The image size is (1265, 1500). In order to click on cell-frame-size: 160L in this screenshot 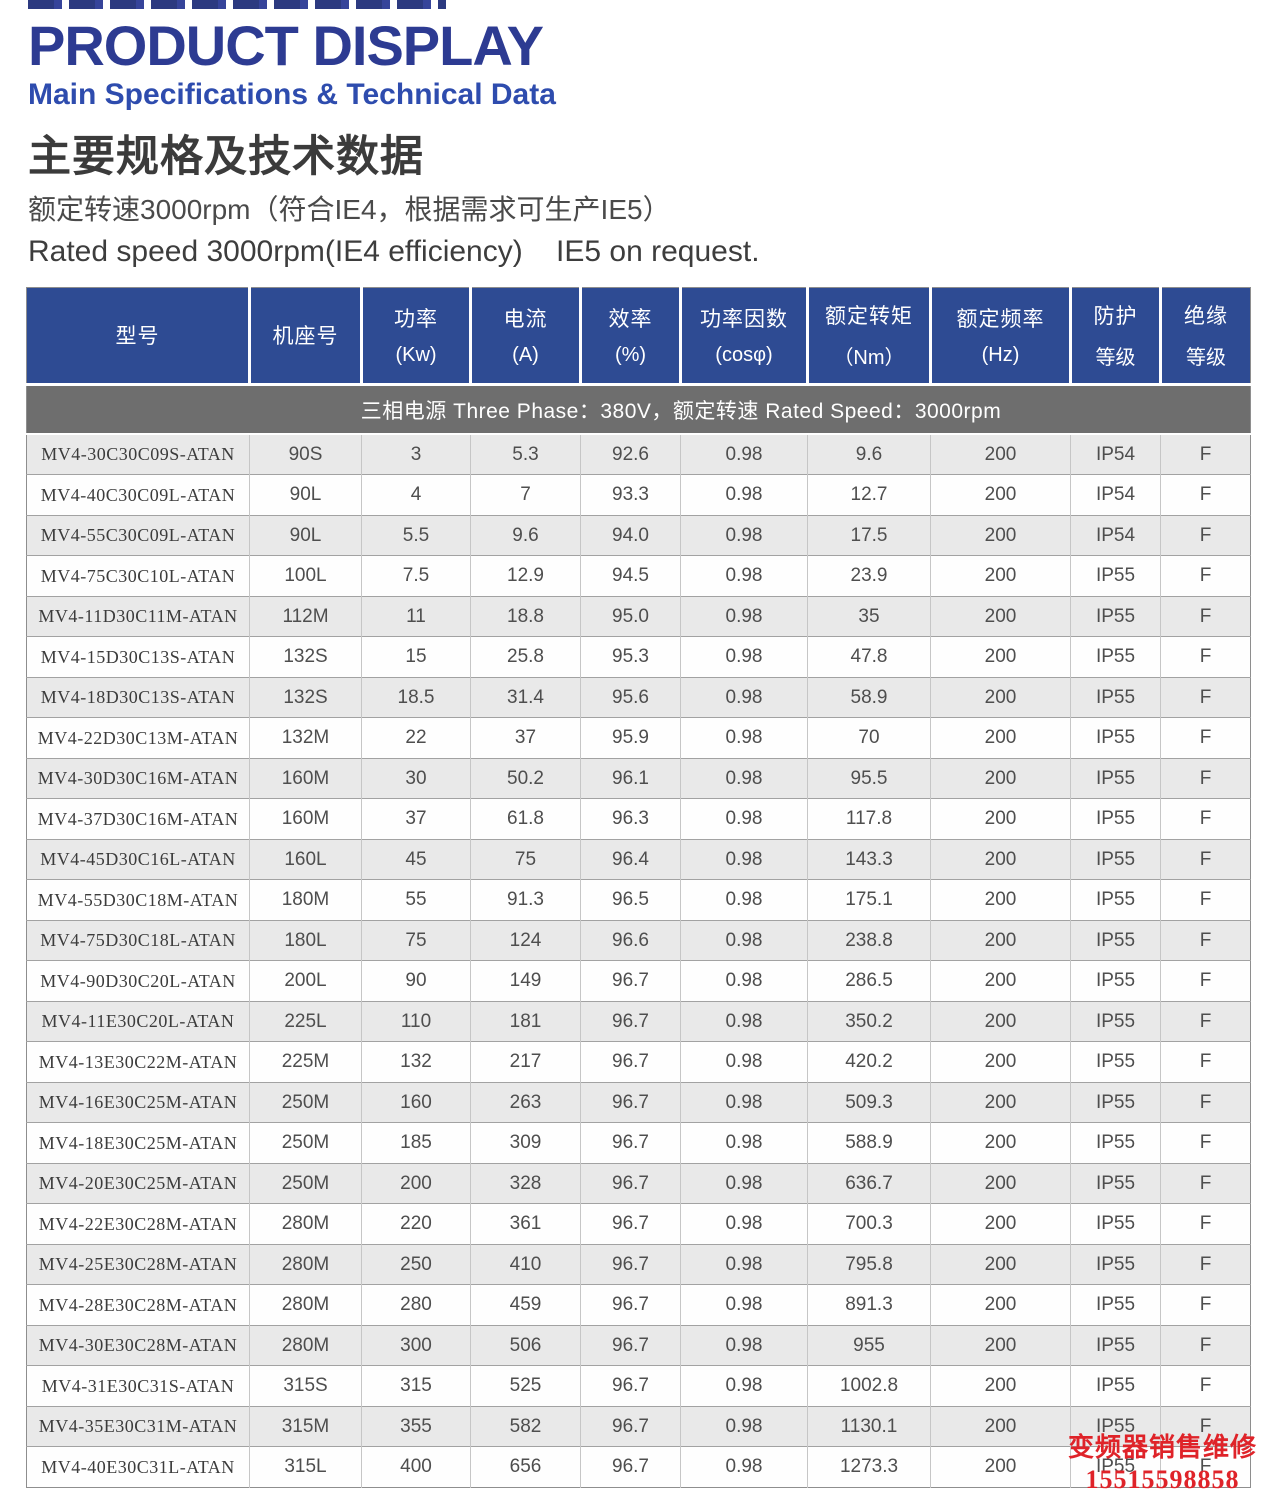, I will do `click(305, 859)`.